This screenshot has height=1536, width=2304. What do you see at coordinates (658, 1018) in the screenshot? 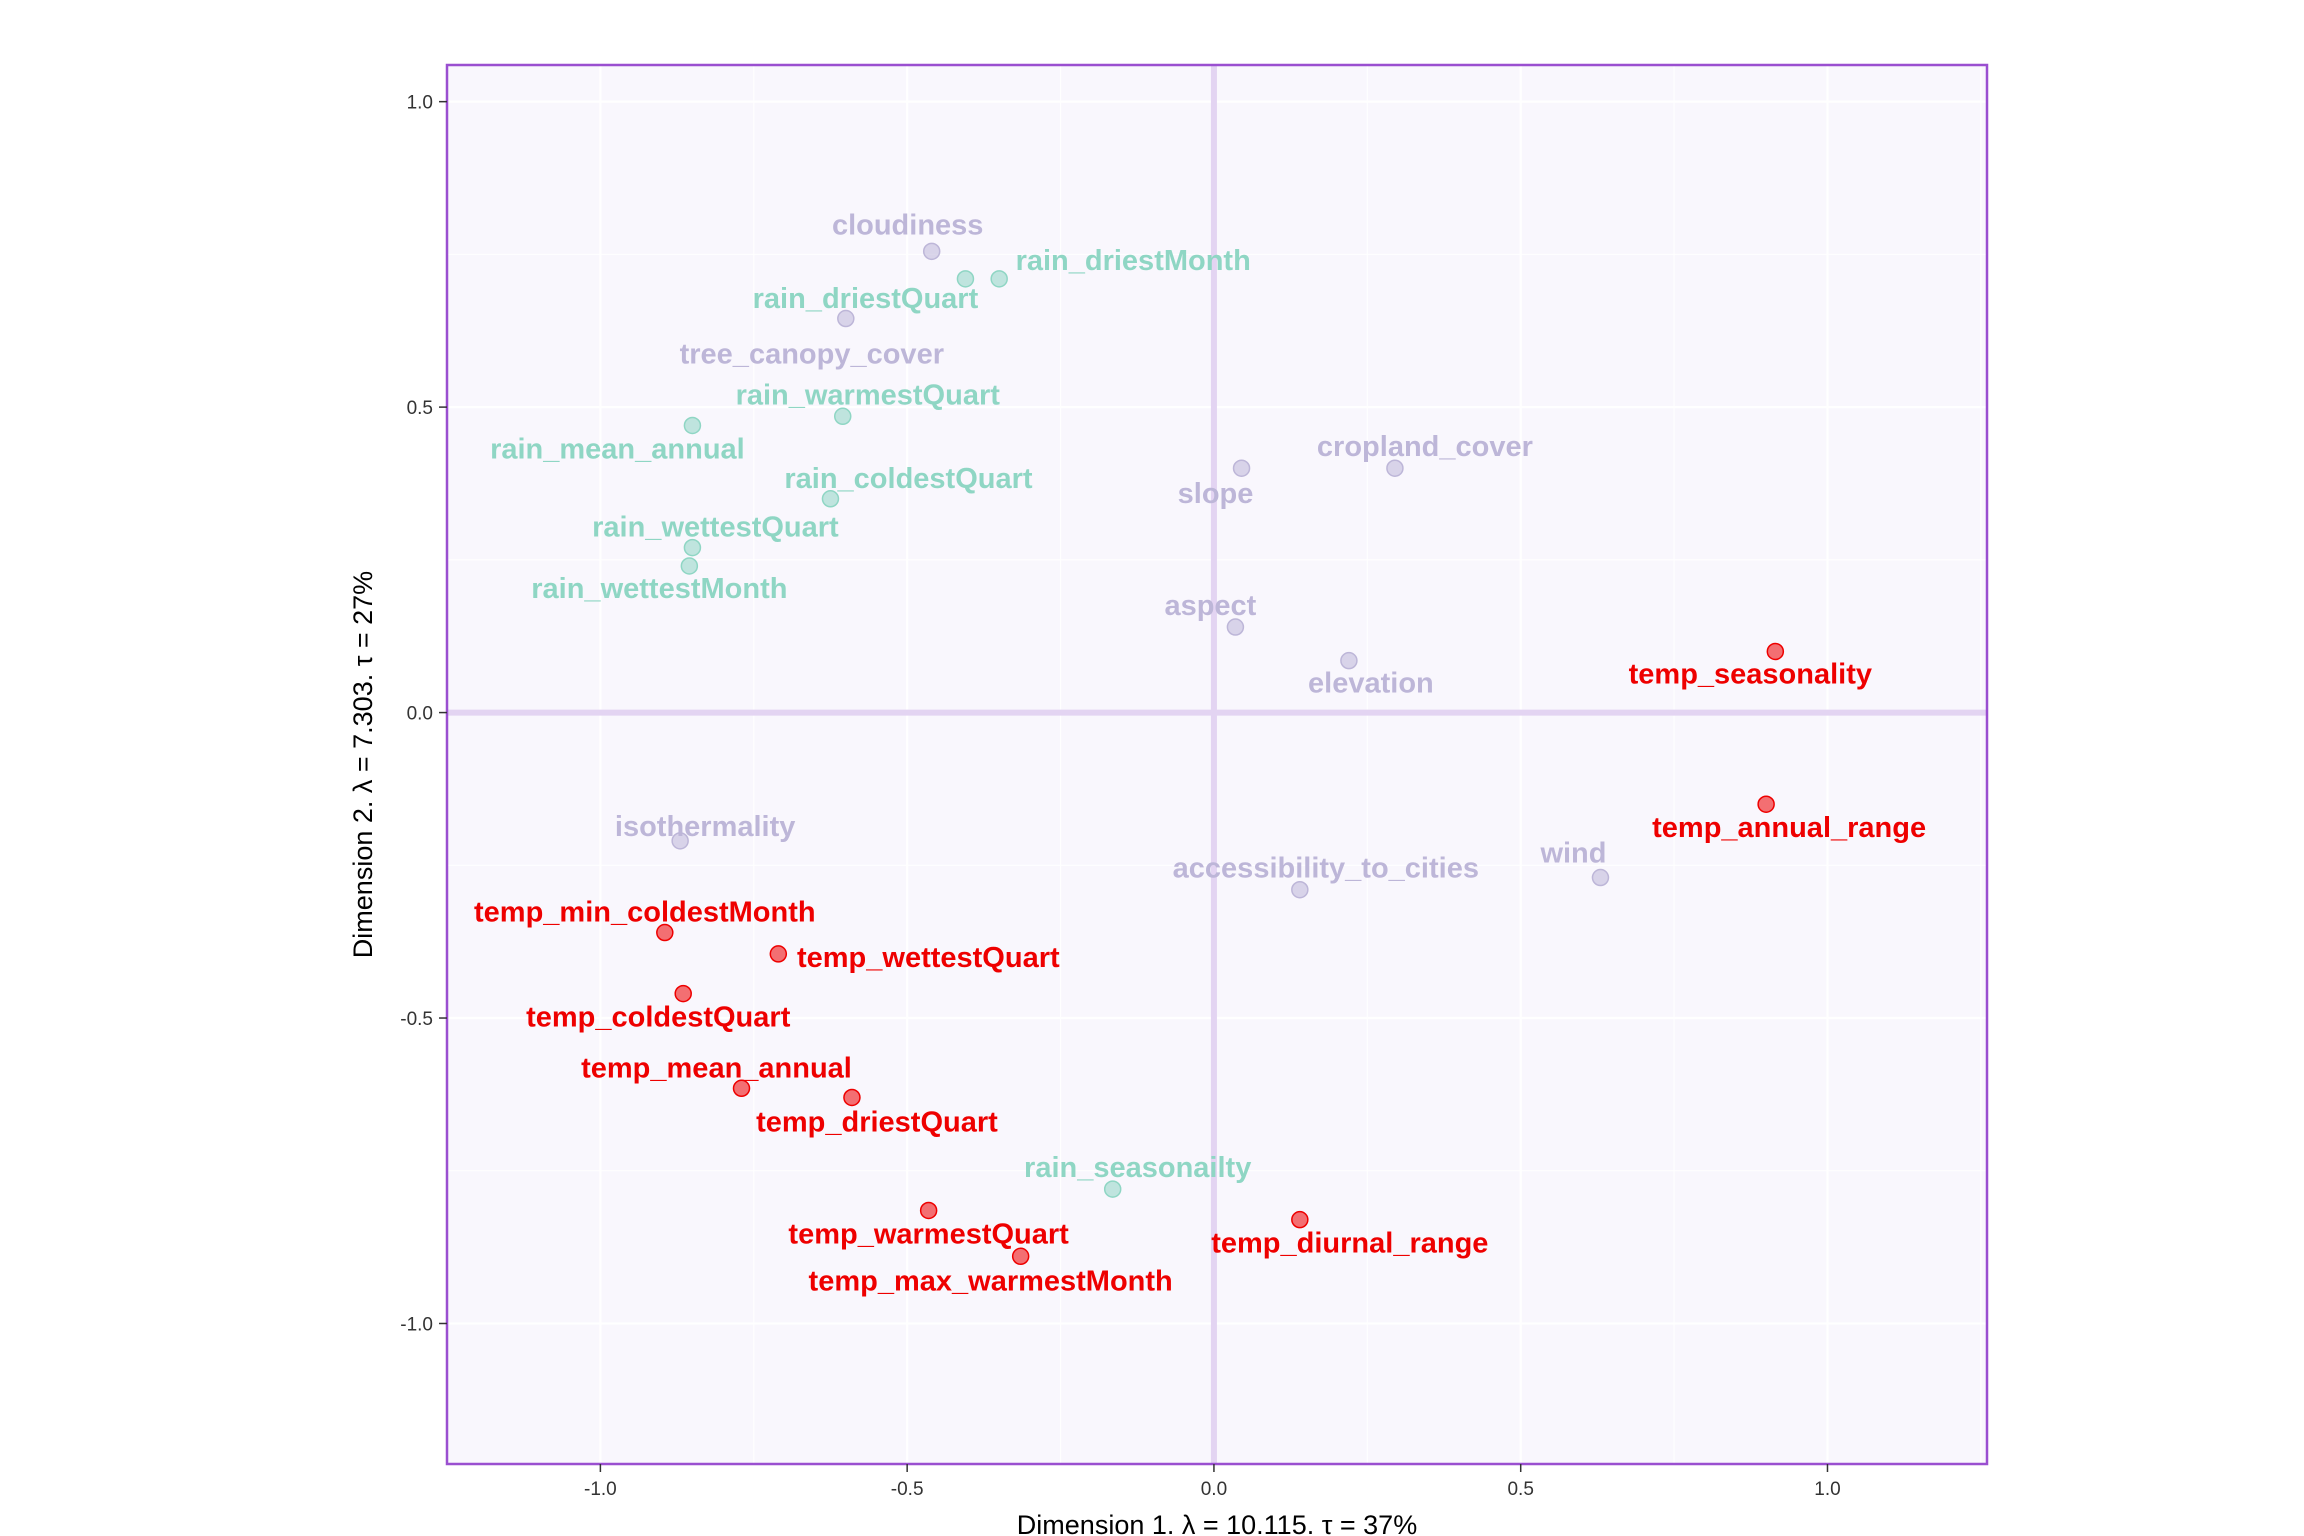
I see `data-label-temp-coldestquart: temp_coldestQuart` at bounding box center [658, 1018].